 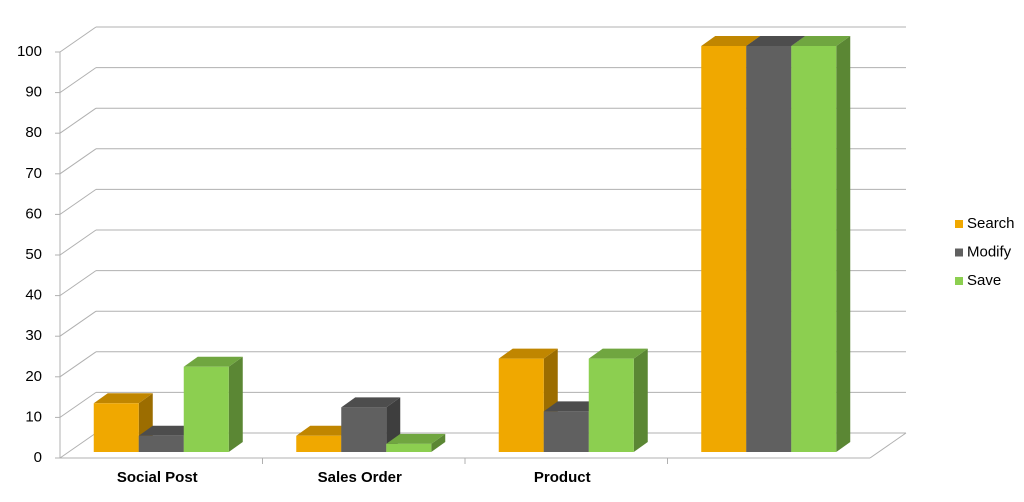 What do you see at coordinates (33, 173) in the screenshot?
I see `y-tick-label: 70` at bounding box center [33, 173].